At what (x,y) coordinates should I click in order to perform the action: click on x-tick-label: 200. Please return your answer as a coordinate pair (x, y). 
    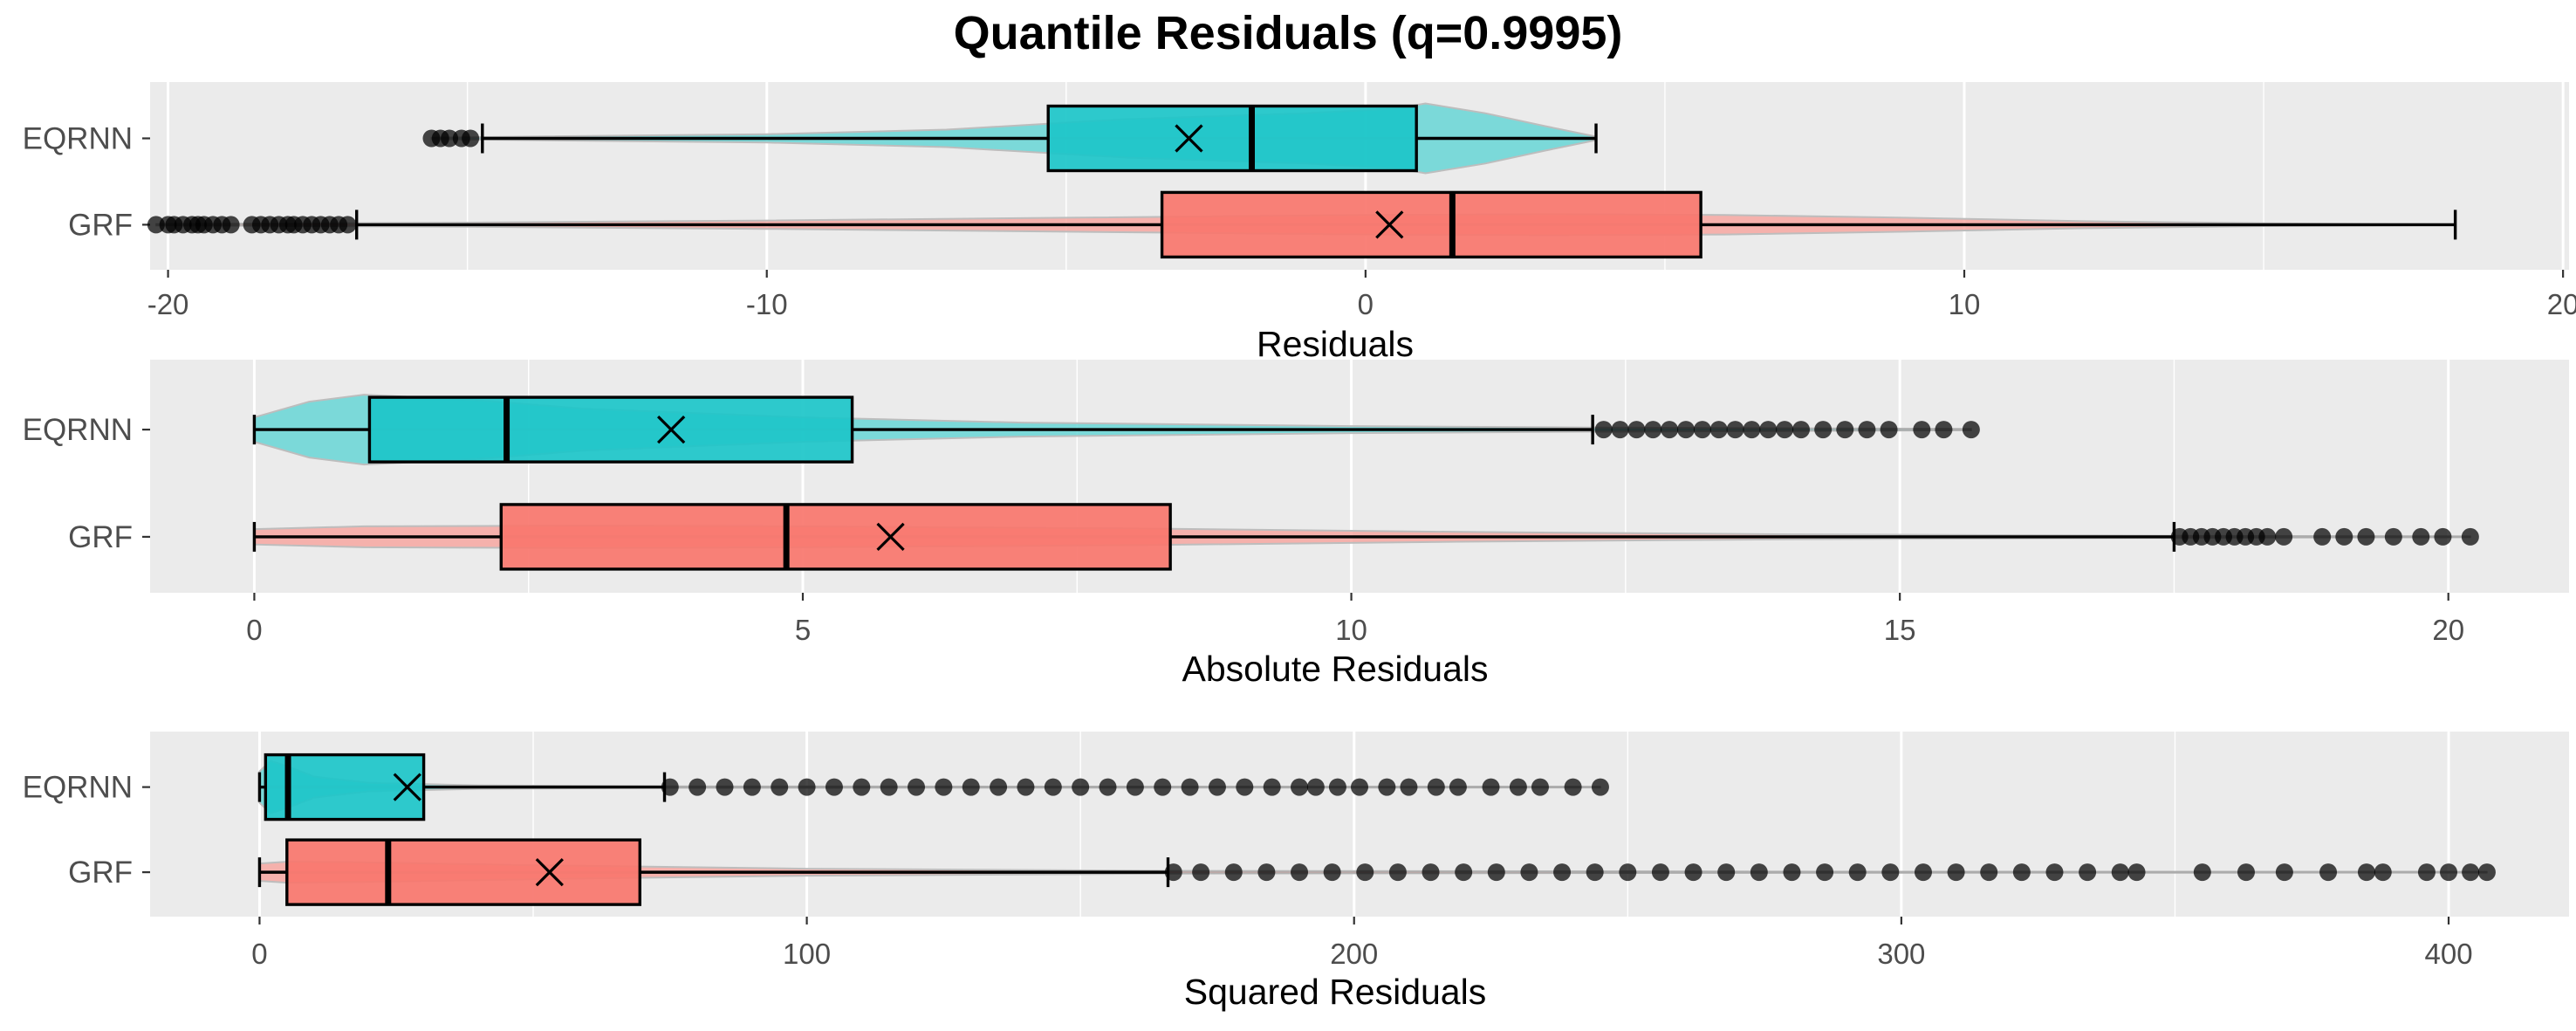
    Looking at the image, I should click on (1354, 954).